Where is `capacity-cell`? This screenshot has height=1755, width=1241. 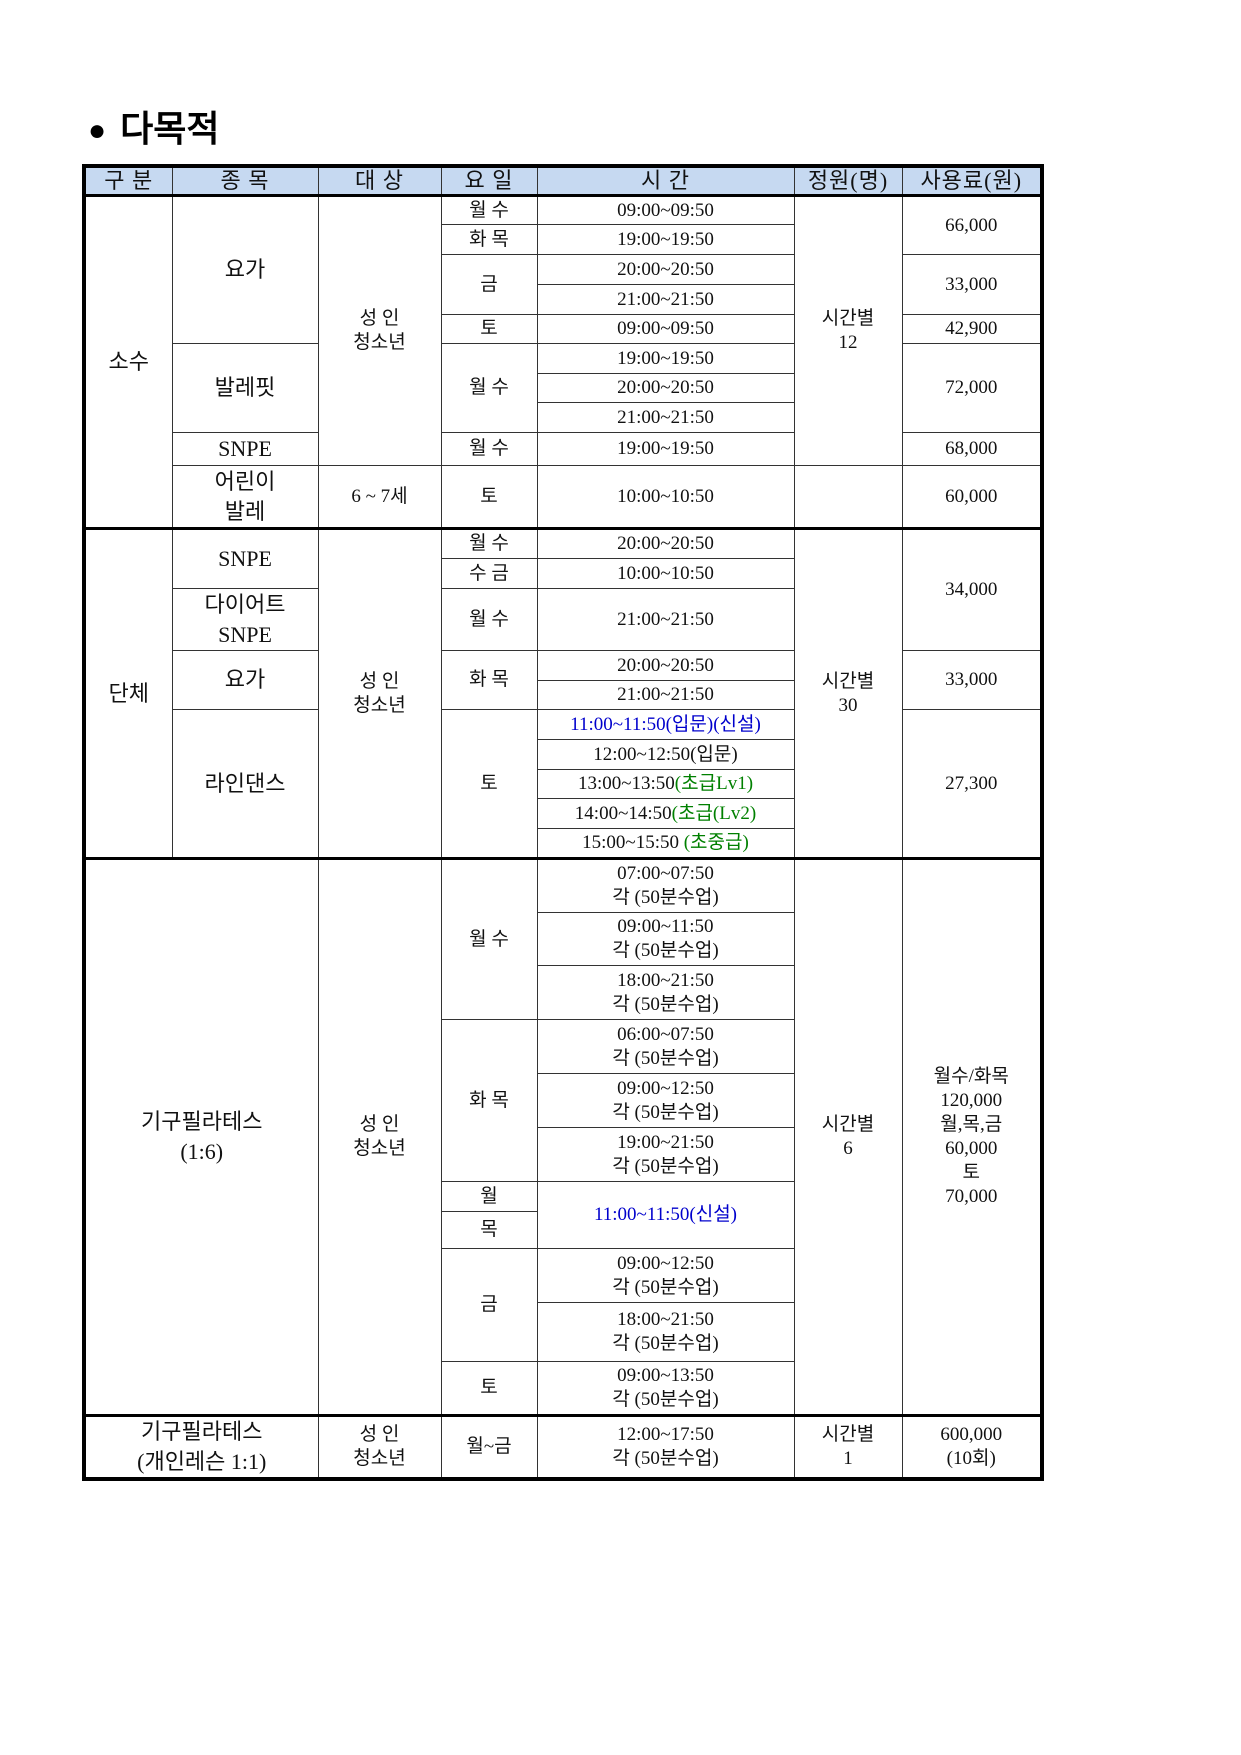 capacity-cell is located at coordinates (848, 497).